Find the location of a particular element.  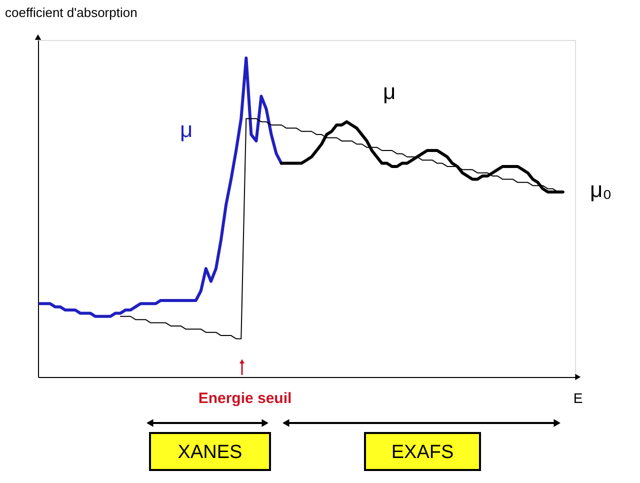

series-label: μ is located at coordinates (389, 91).